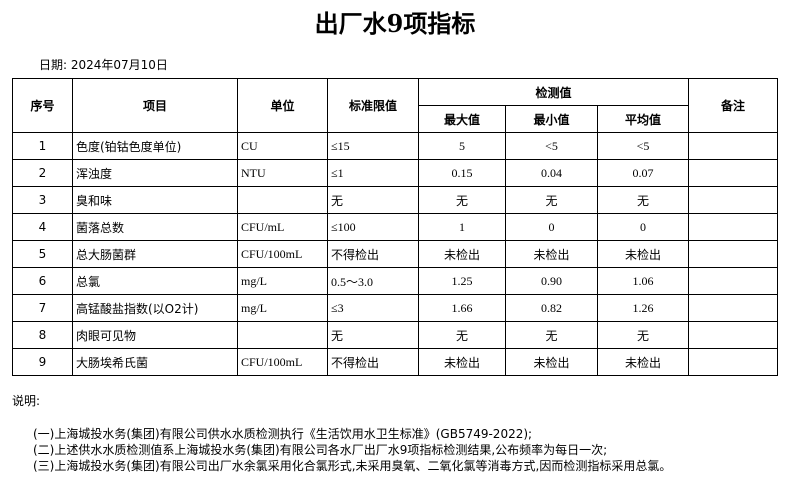 This screenshot has height=483, width=790. Describe the element at coordinates (155, 335) in the screenshot. I see `cell-item: 肉眼可见物` at that location.